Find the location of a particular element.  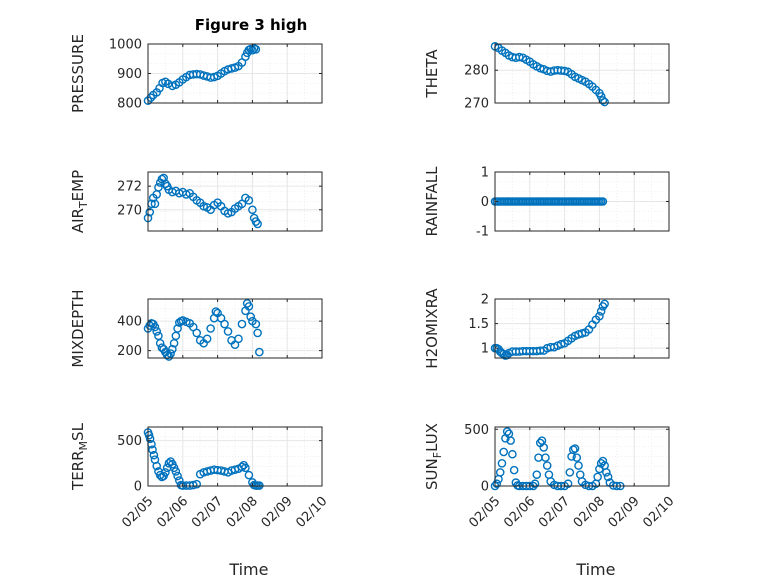

subplot-1: 800 900 1000 PRESSURE is located at coordinates (196, 73).